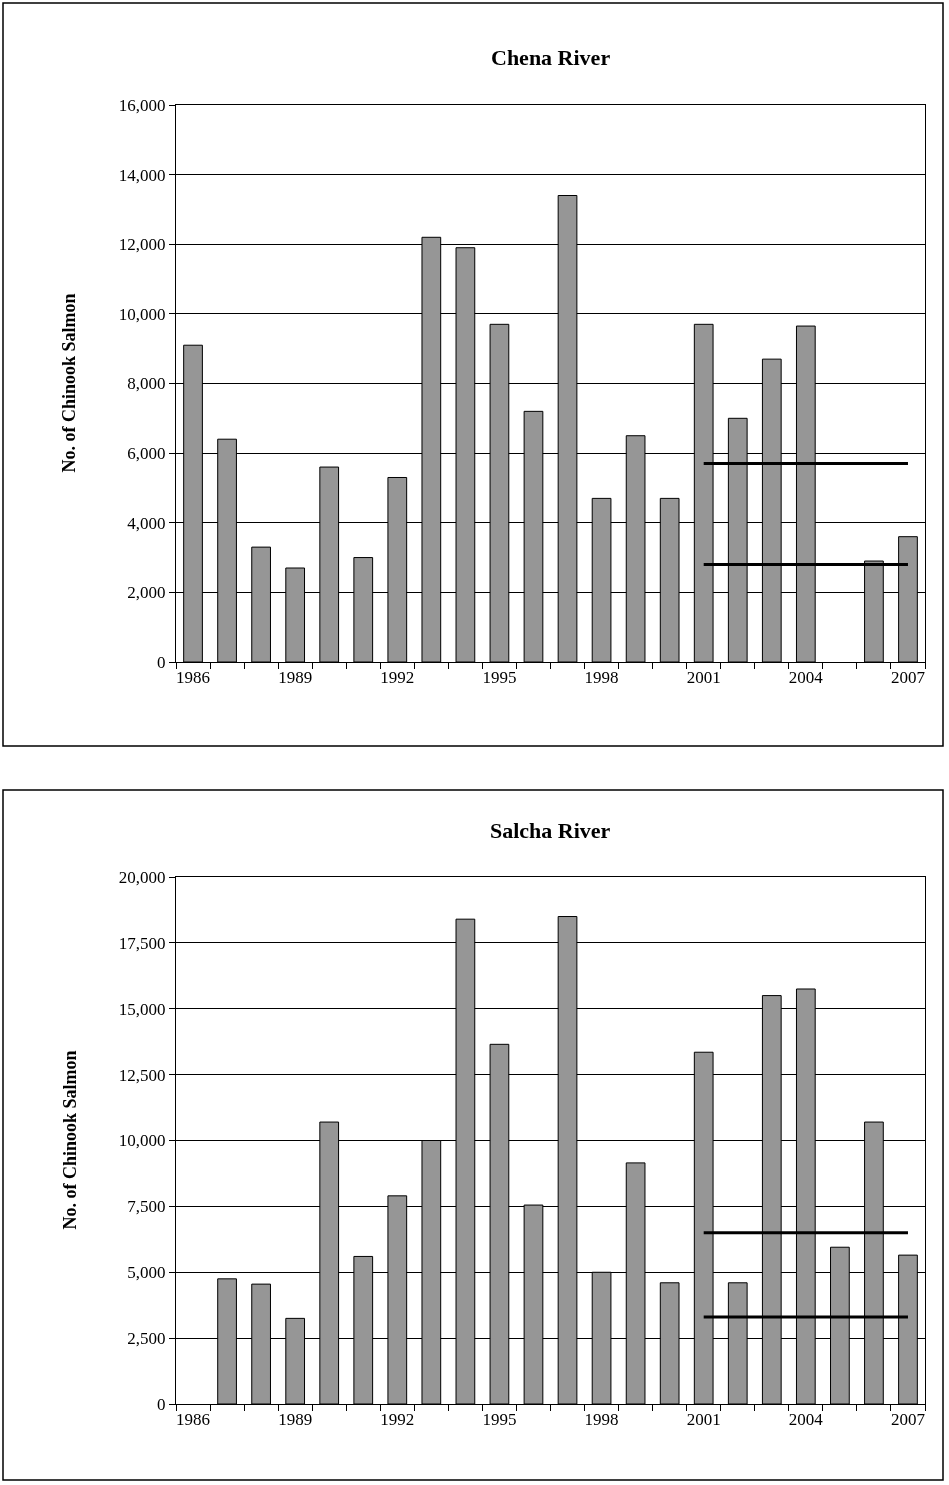 This screenshot has width=949, height=1485. I want to click on y-tick-label: 20,000, so click(142, 877).